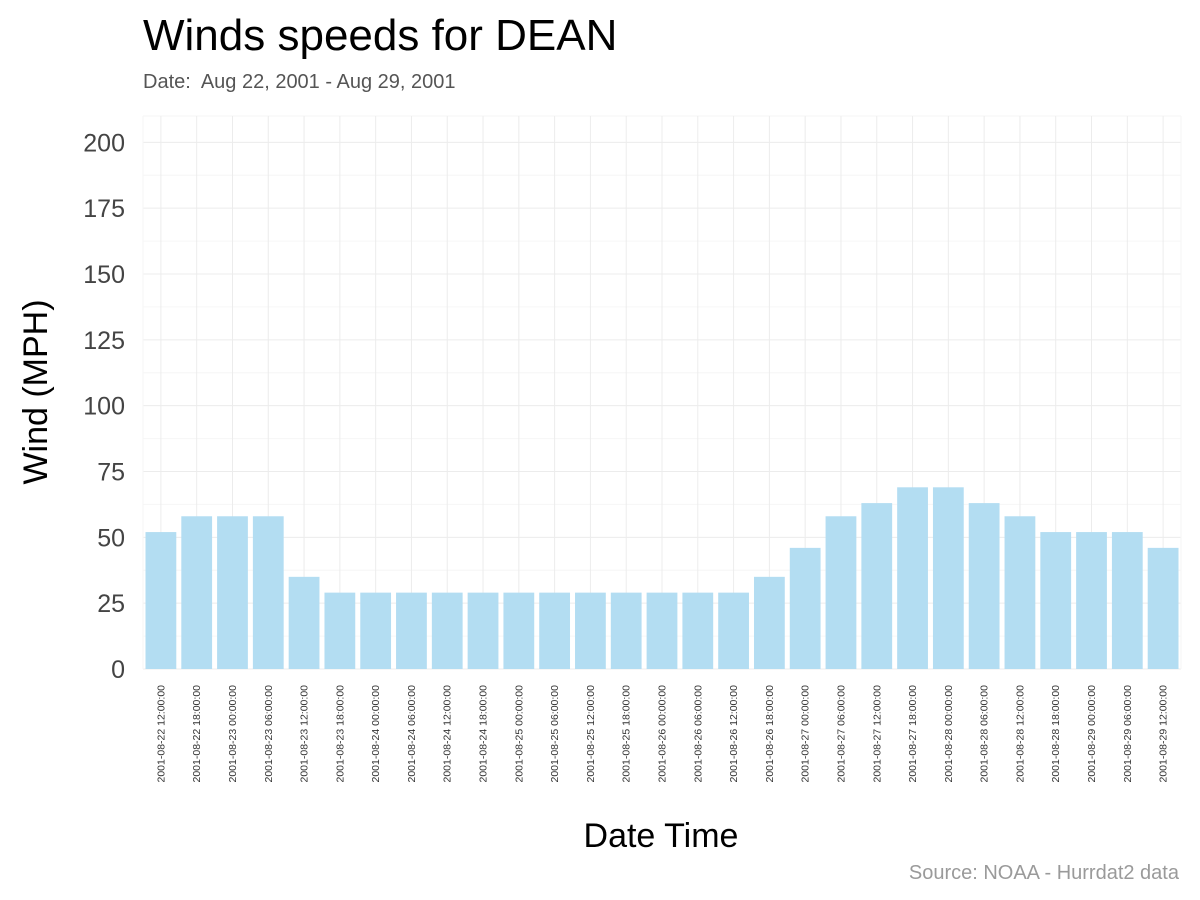  I want to click on x-tick-label: 2001-08-26 18:00:00, so click(770, 734).